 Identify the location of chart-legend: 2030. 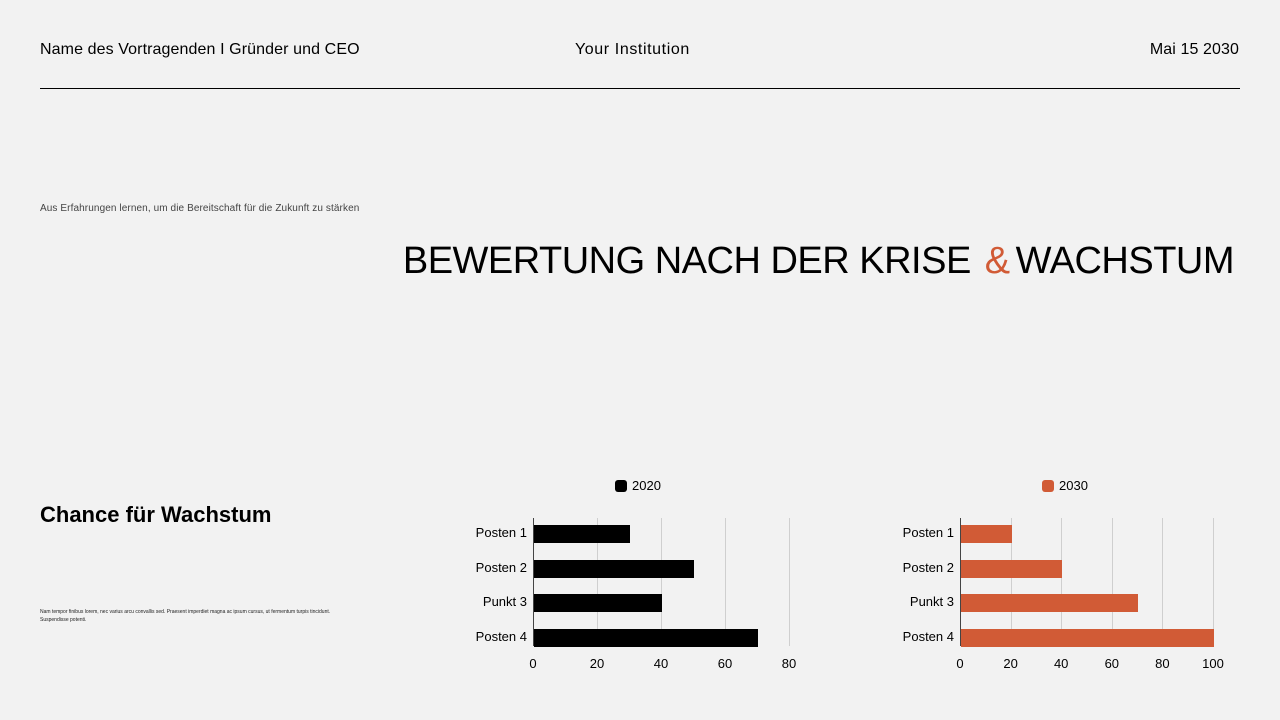
(1065, 485).